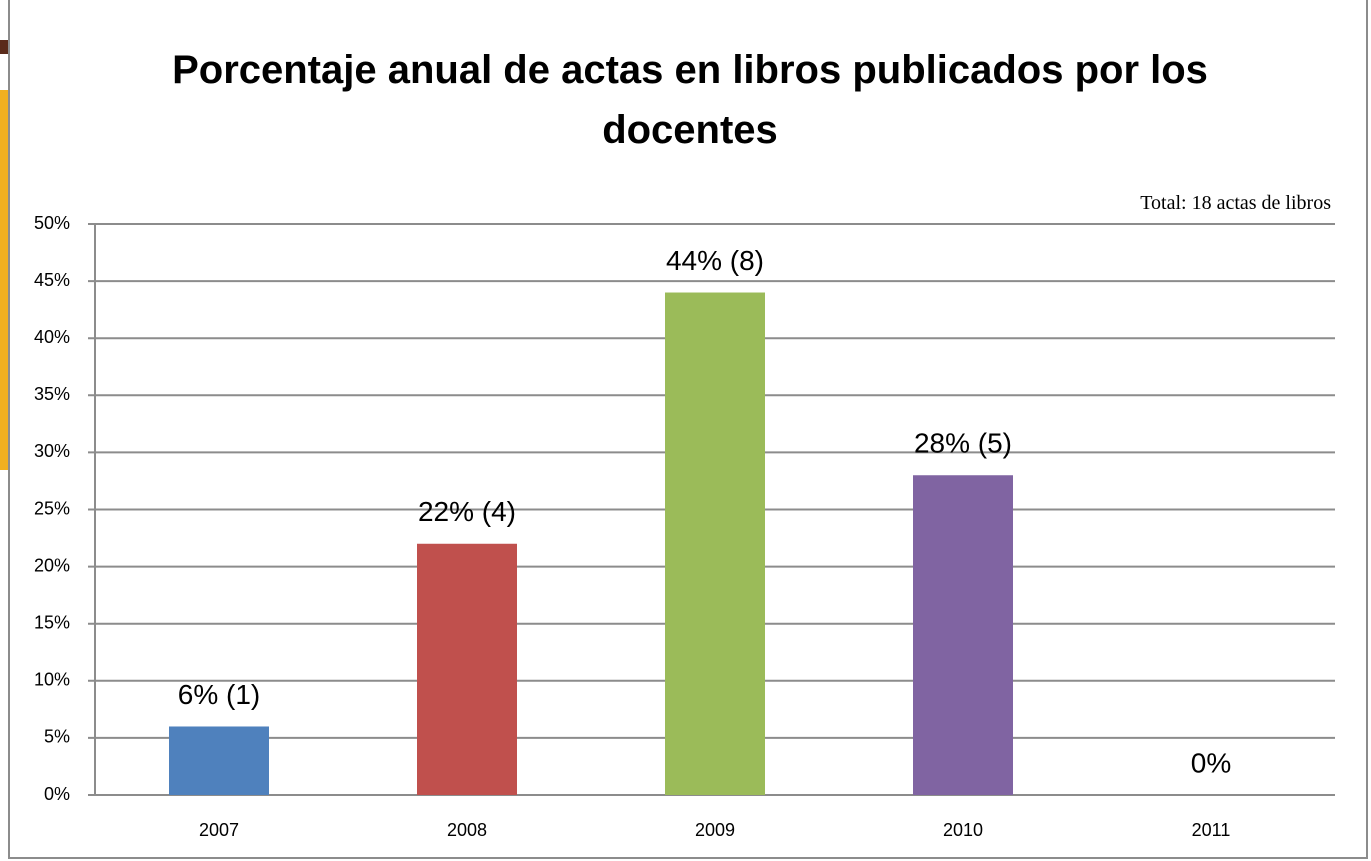 Image resolution: width=1371 pixels, height=861 pixels. What do you see at coordinates (1211, 762) in the screenshot?
I see `data-label: 0%` at bounding box center [1211, 762].